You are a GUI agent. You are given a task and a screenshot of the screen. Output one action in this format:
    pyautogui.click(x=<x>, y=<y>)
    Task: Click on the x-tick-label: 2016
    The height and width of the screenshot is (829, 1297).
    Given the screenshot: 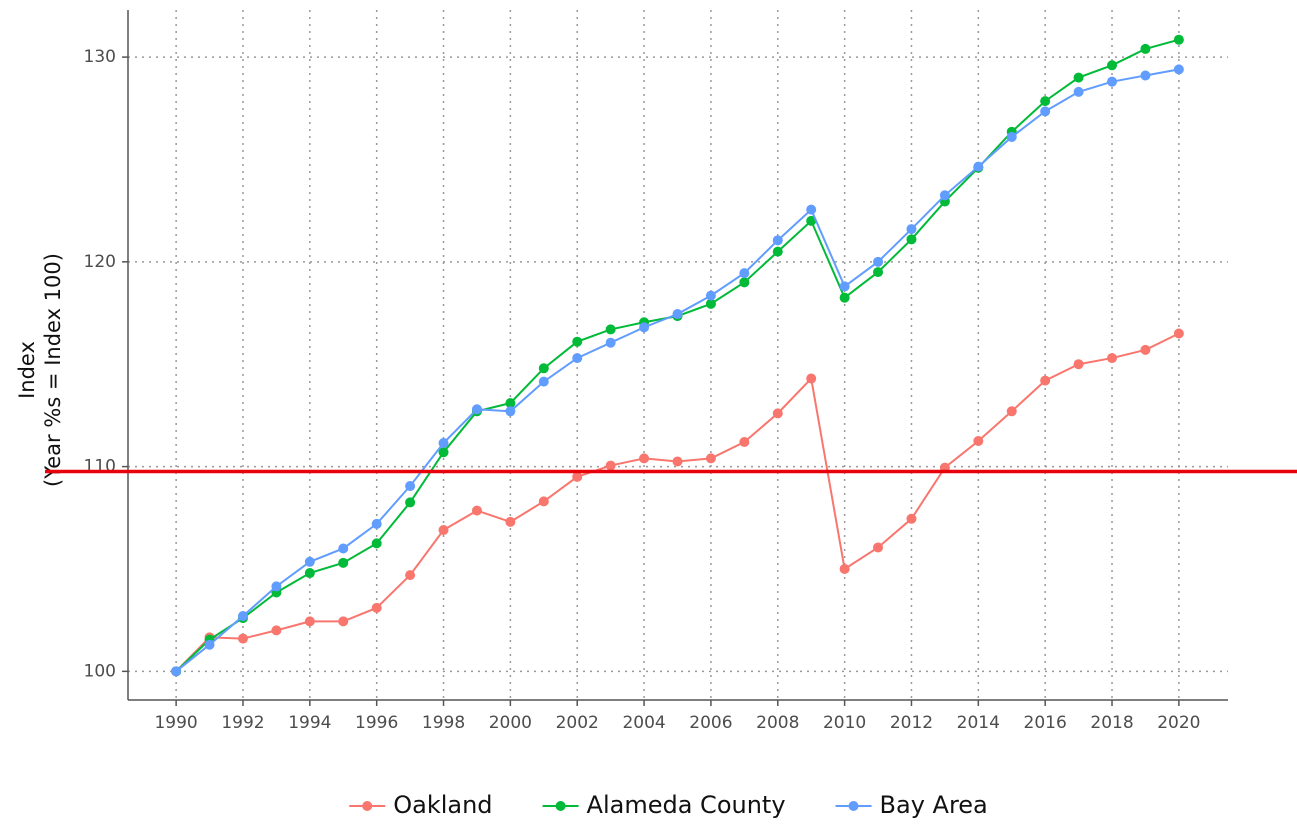 What is the action you would take?
    pyautogui.click(x=1045, y=723)
    